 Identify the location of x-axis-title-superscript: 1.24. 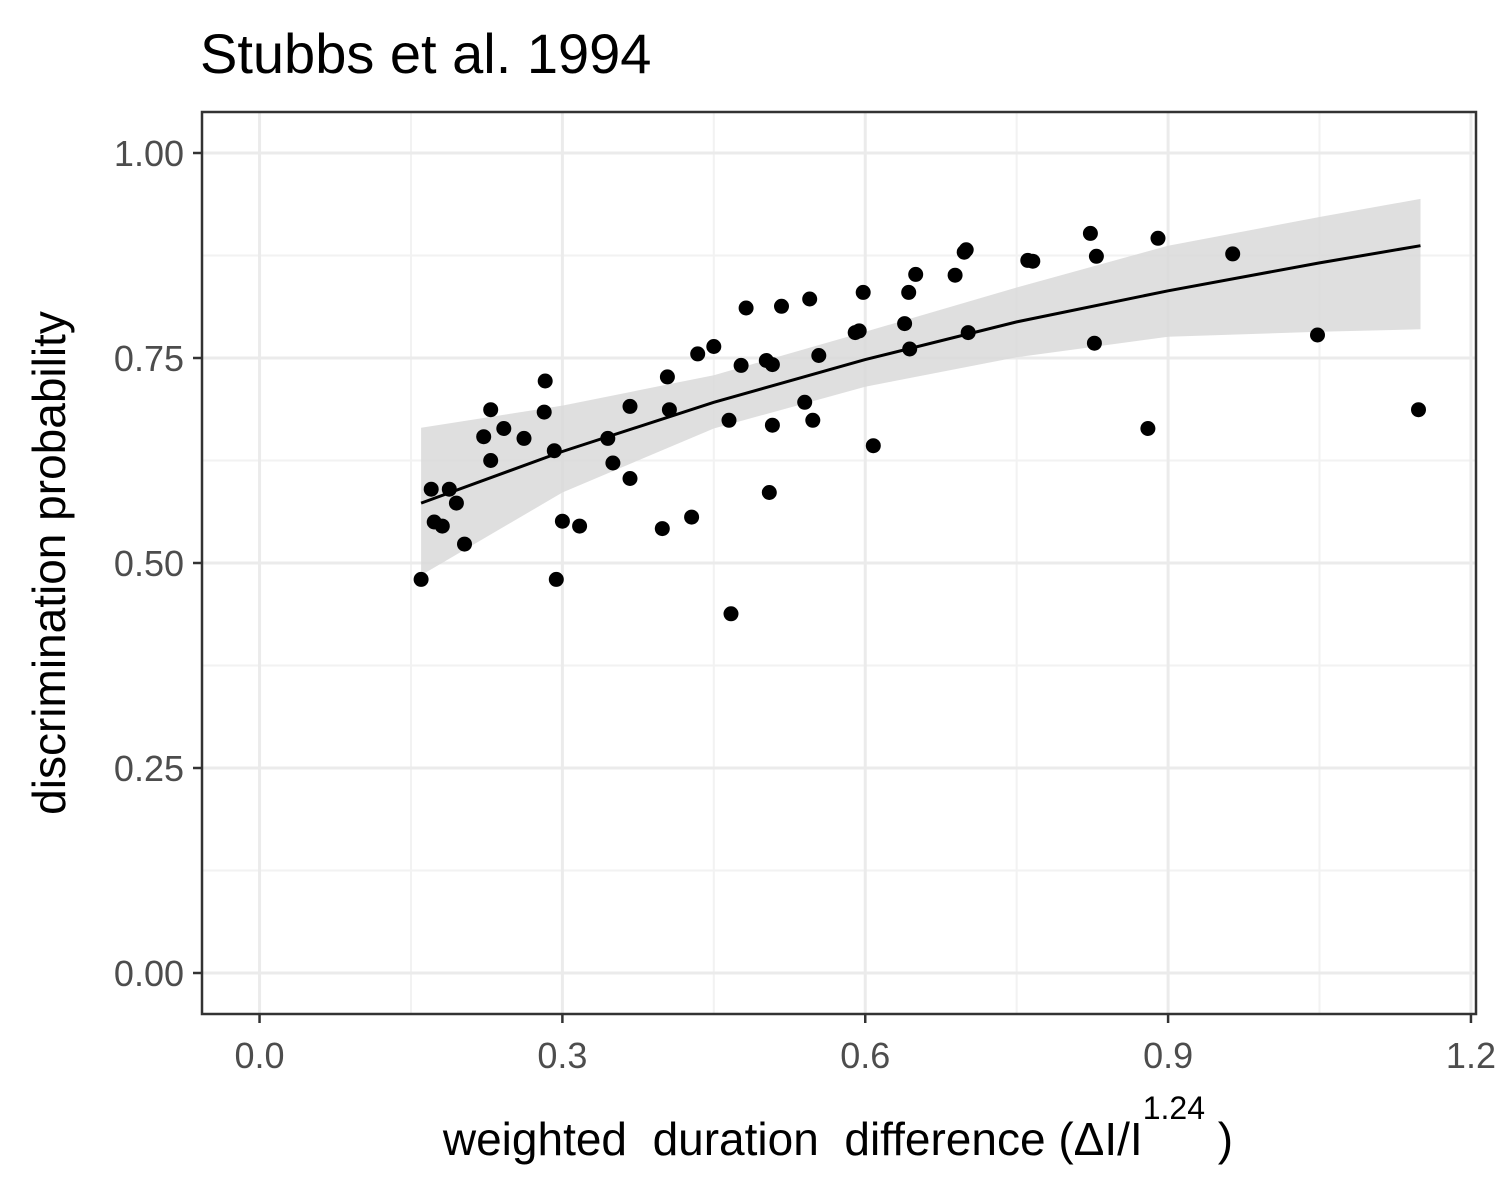
(1174, 1108).